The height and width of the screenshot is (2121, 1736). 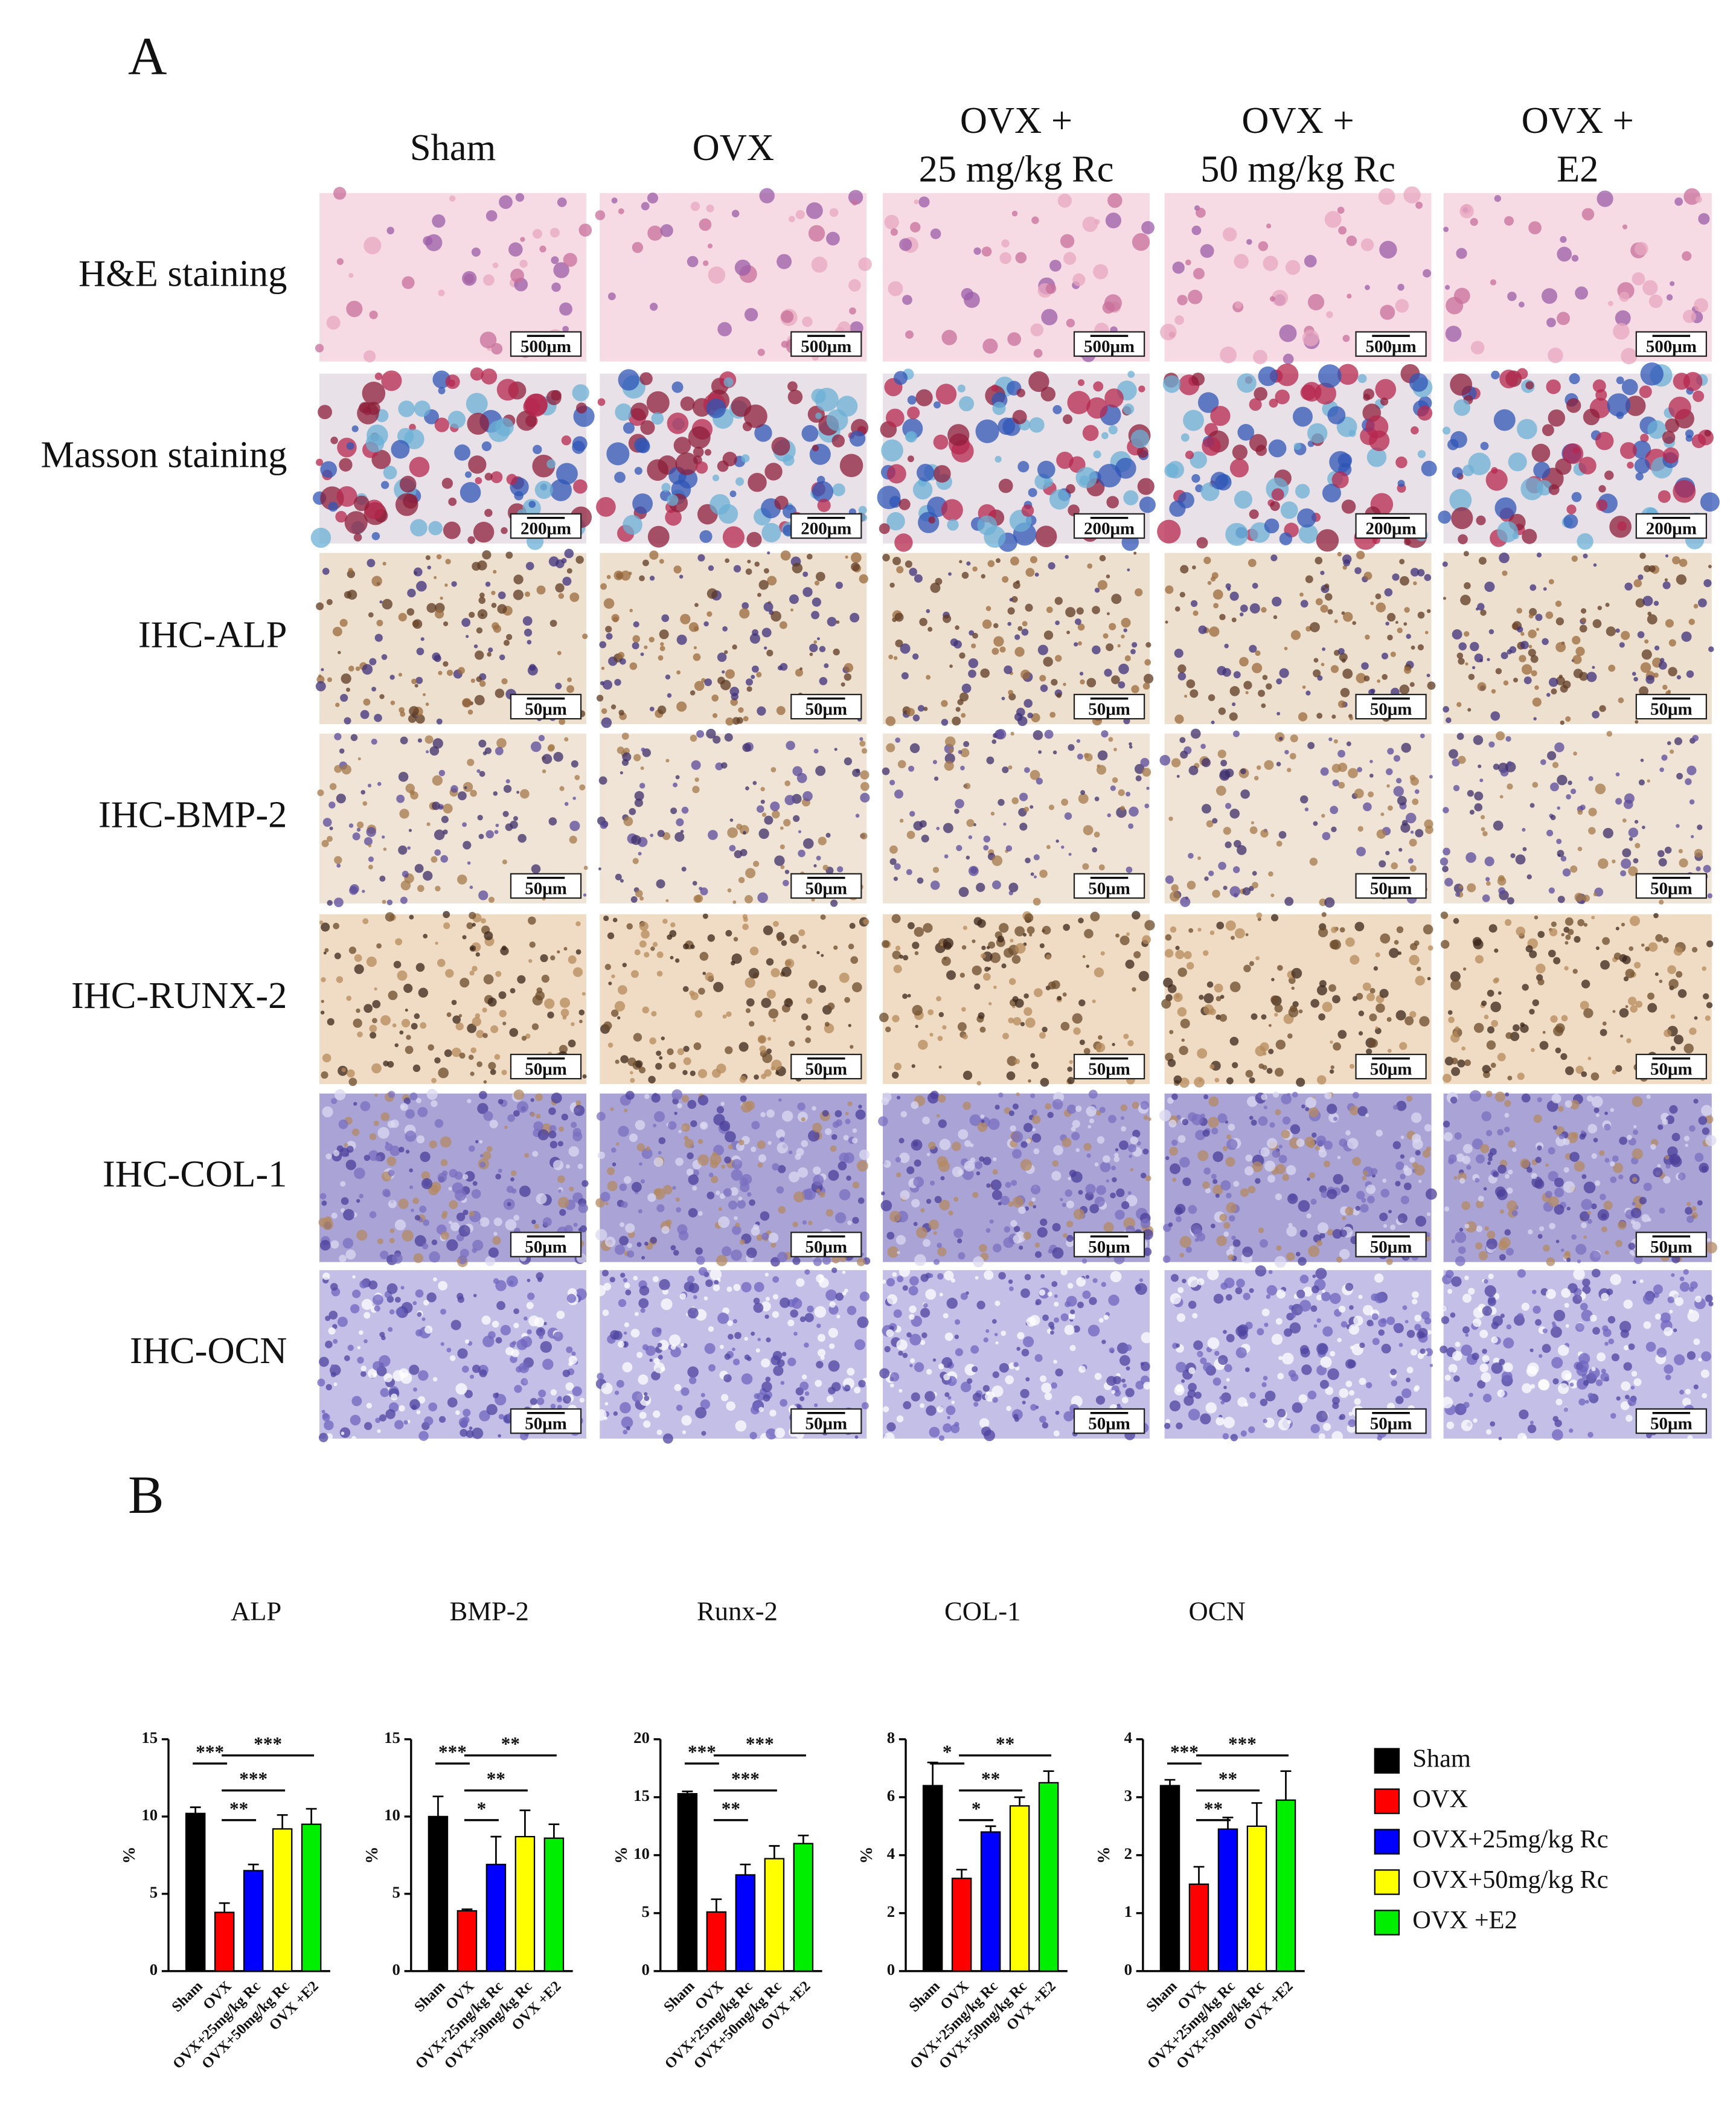 I want to click on row-label: Masson staining, so click(x=163, y=455).